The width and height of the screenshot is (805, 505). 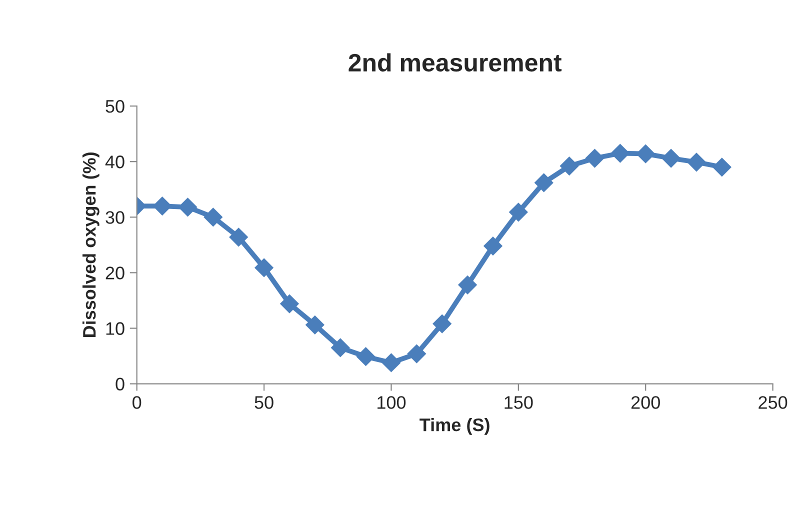 What do you see at coordinates (645, 402) in the screenshot?
I see `x-tick-label: 200` at bounding box center [645, 402].